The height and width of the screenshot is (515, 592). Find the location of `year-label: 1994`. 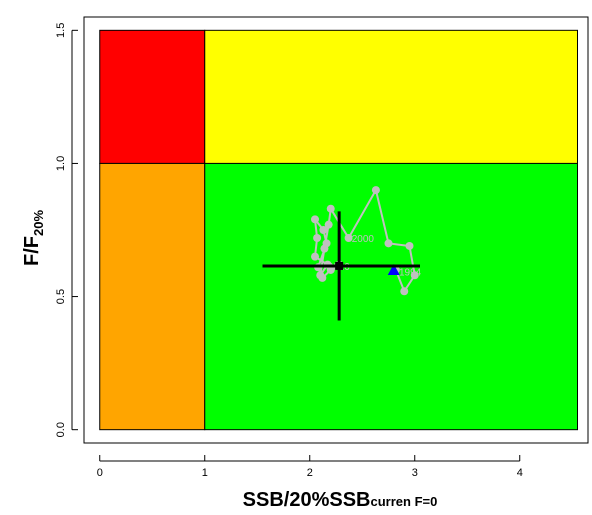

year-label: 1994 is located at coordinates (410, 272).